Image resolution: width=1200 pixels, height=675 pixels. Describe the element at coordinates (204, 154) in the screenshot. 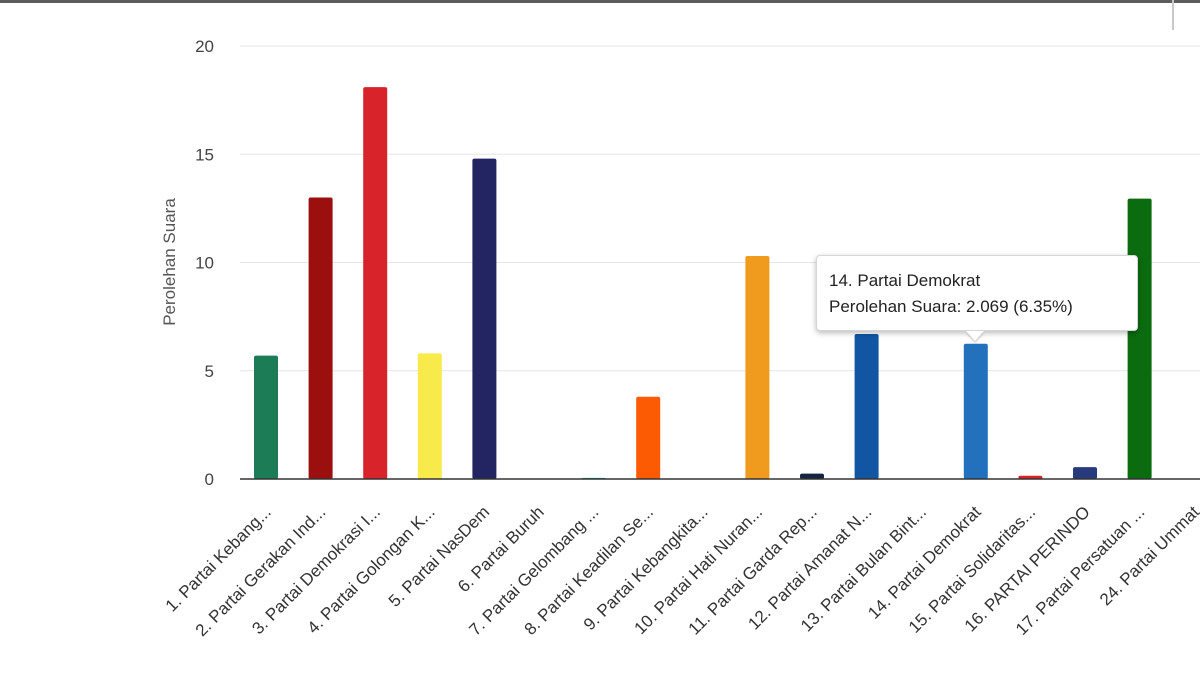

I see `y-tick-label: 15` at that location.